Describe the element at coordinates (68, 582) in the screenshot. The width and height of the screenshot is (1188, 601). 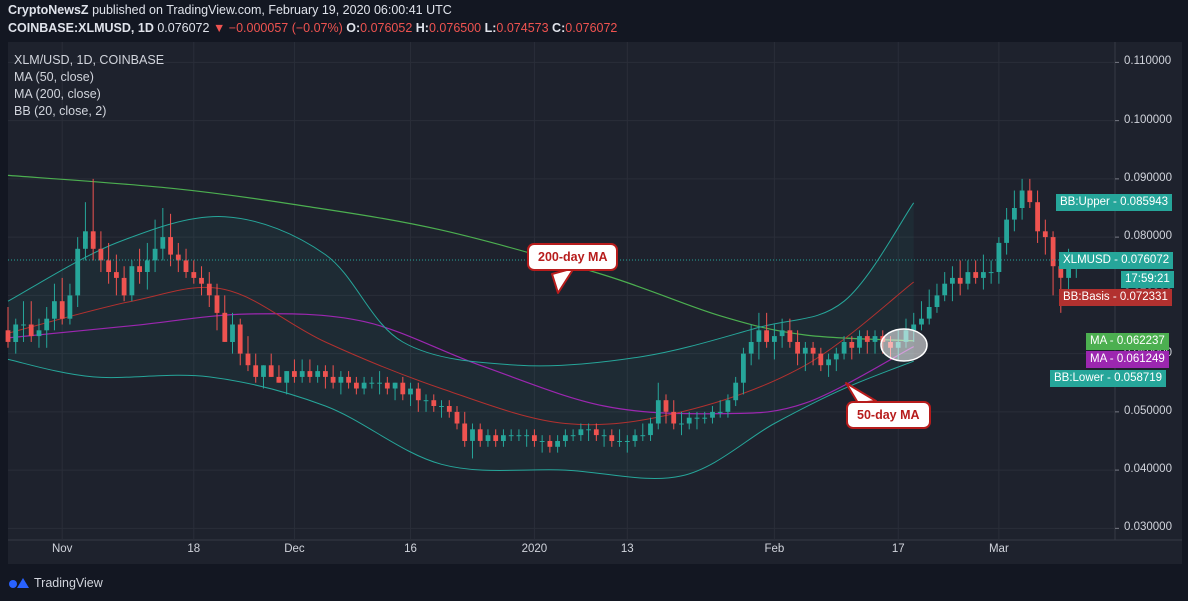
I see `tradingview-brand: TradingView` at that location.